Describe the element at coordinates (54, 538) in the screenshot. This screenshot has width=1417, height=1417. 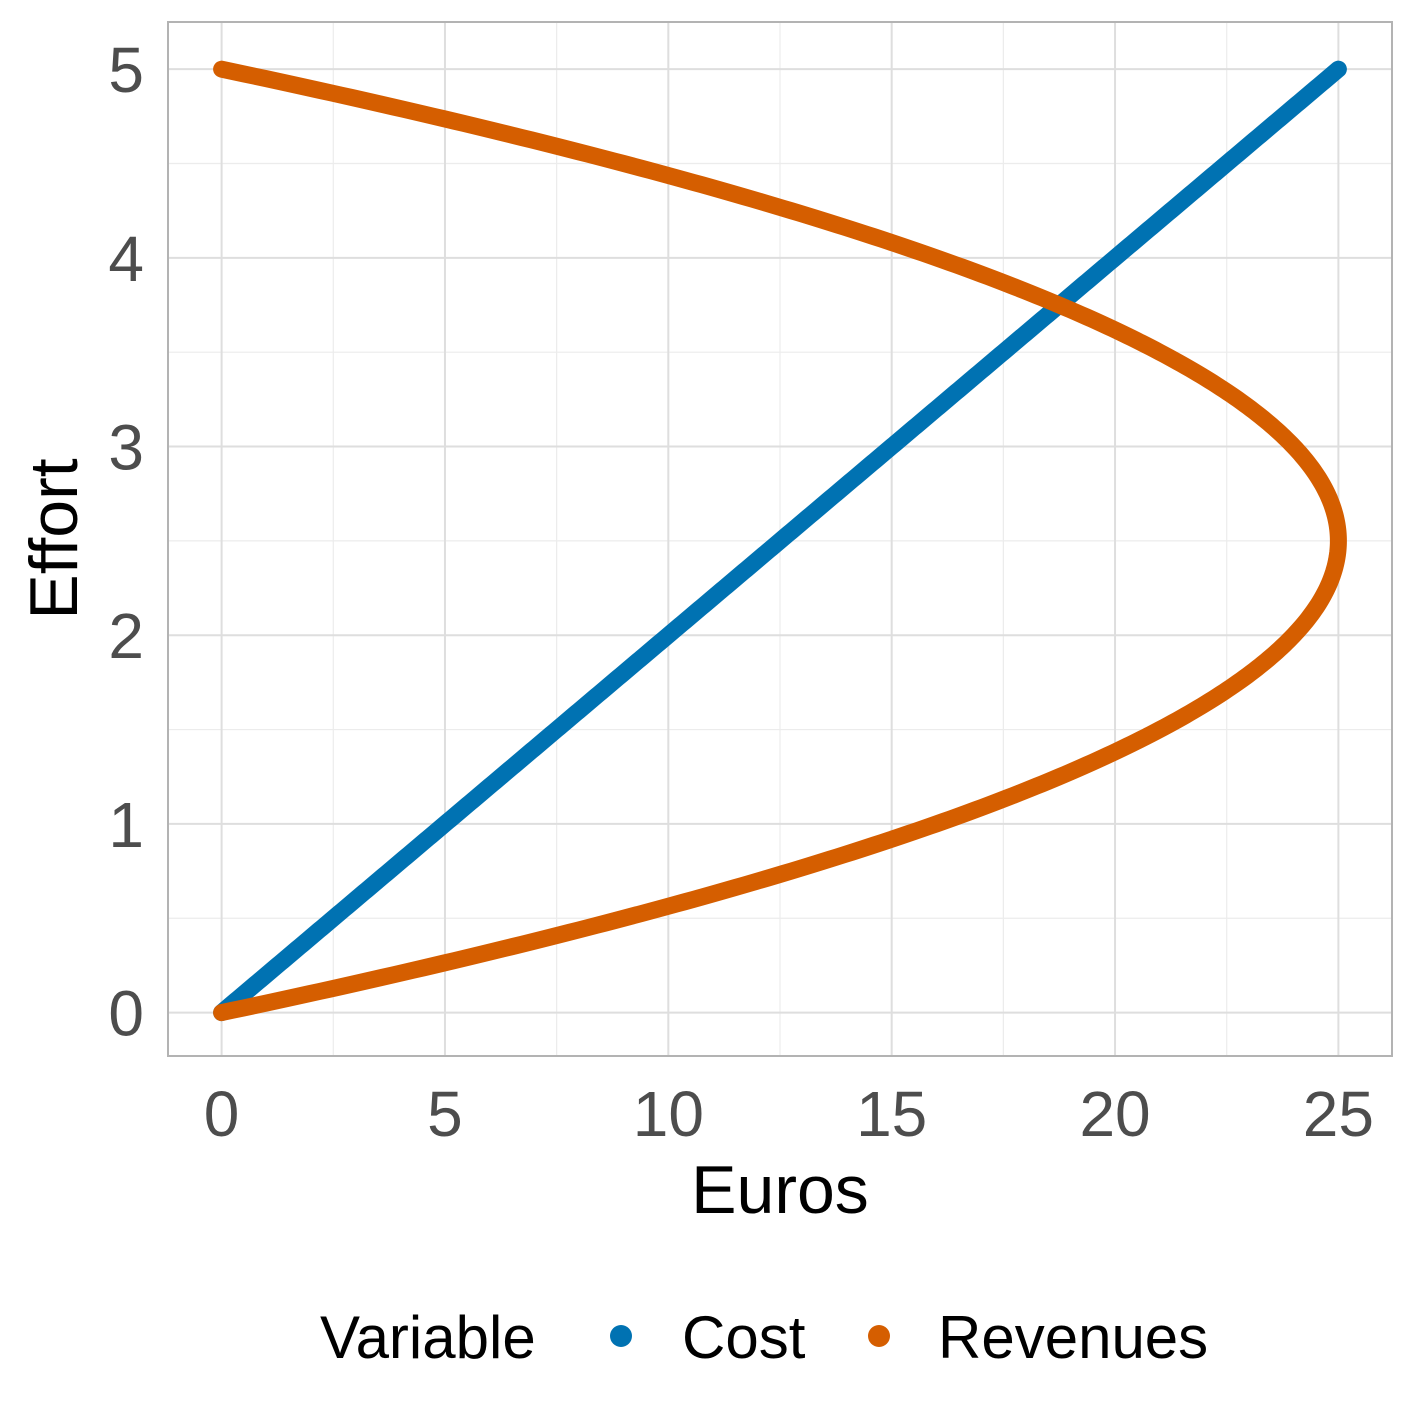
I see `y-axis-title: Effort` at that location.